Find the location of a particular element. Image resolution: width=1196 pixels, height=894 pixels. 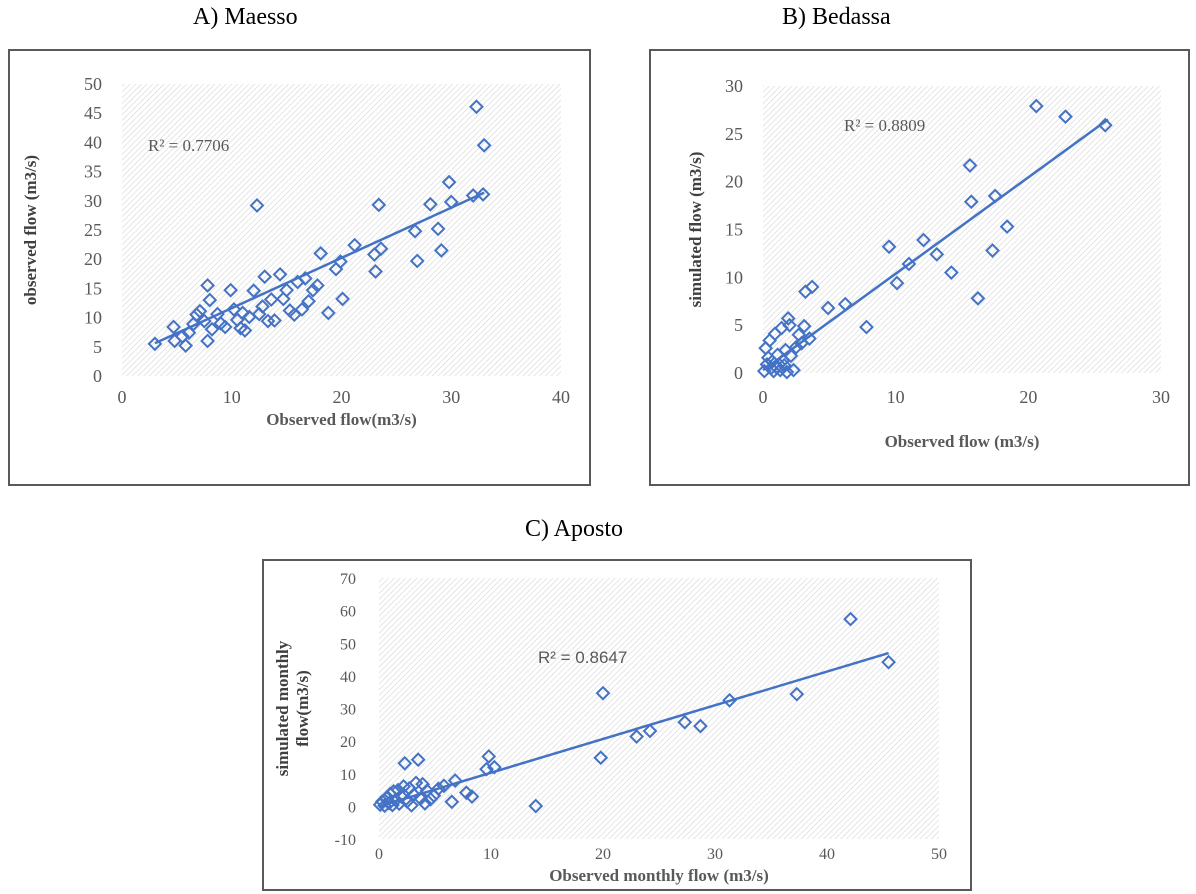

y-axis-label: simulated flow (m3/s) is located at coordinates (695, 230).